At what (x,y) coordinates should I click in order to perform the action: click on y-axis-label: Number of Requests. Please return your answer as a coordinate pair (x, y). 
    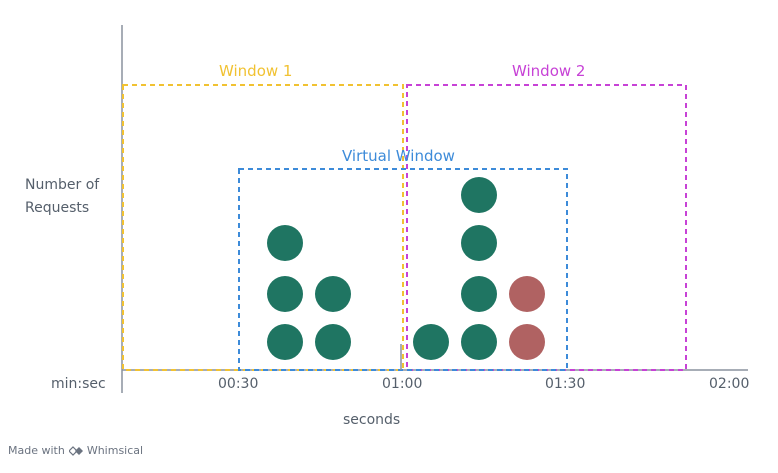
    Looking at the image, I should click on (62, 196).